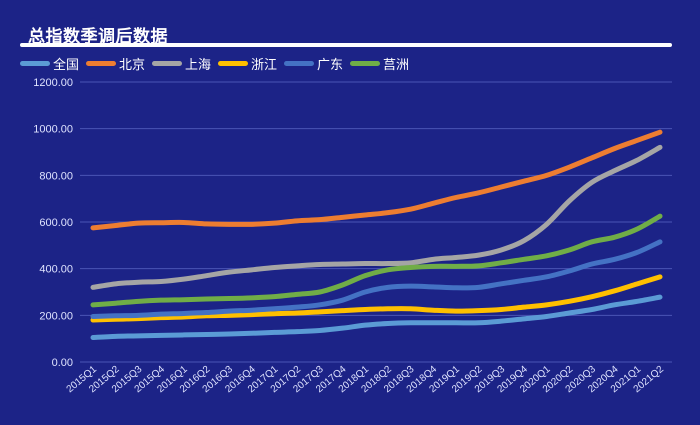  What do you see at coordinates (53, 83) in the screenshot?
I see `y-tick-label: 1200.00` at bounding box center [53, 83].